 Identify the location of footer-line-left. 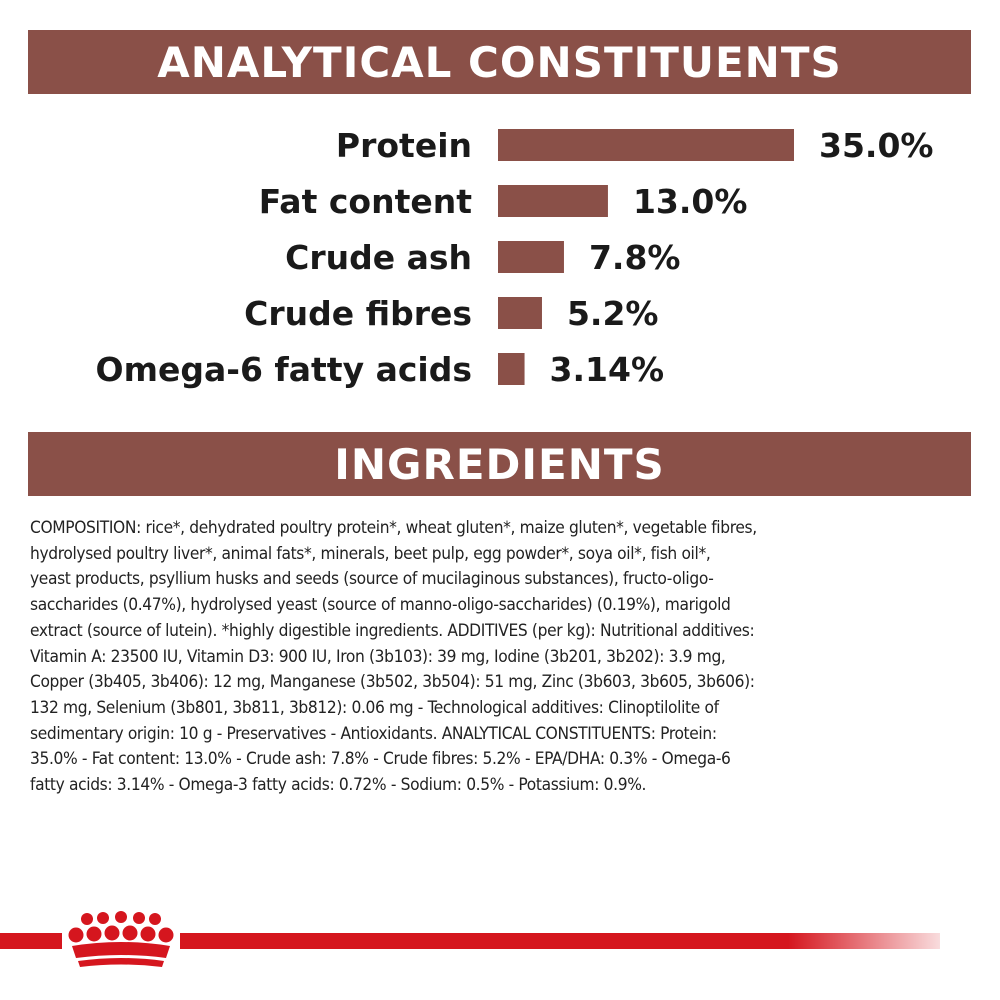
(31, 941).